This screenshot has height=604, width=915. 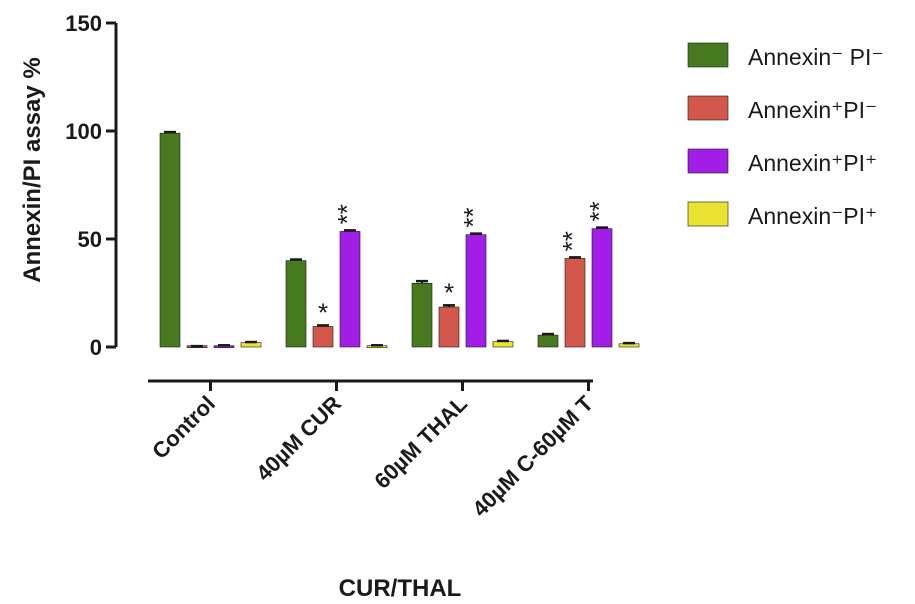 I want to click on y-tick-label: 0, so click(x=96, y=347).